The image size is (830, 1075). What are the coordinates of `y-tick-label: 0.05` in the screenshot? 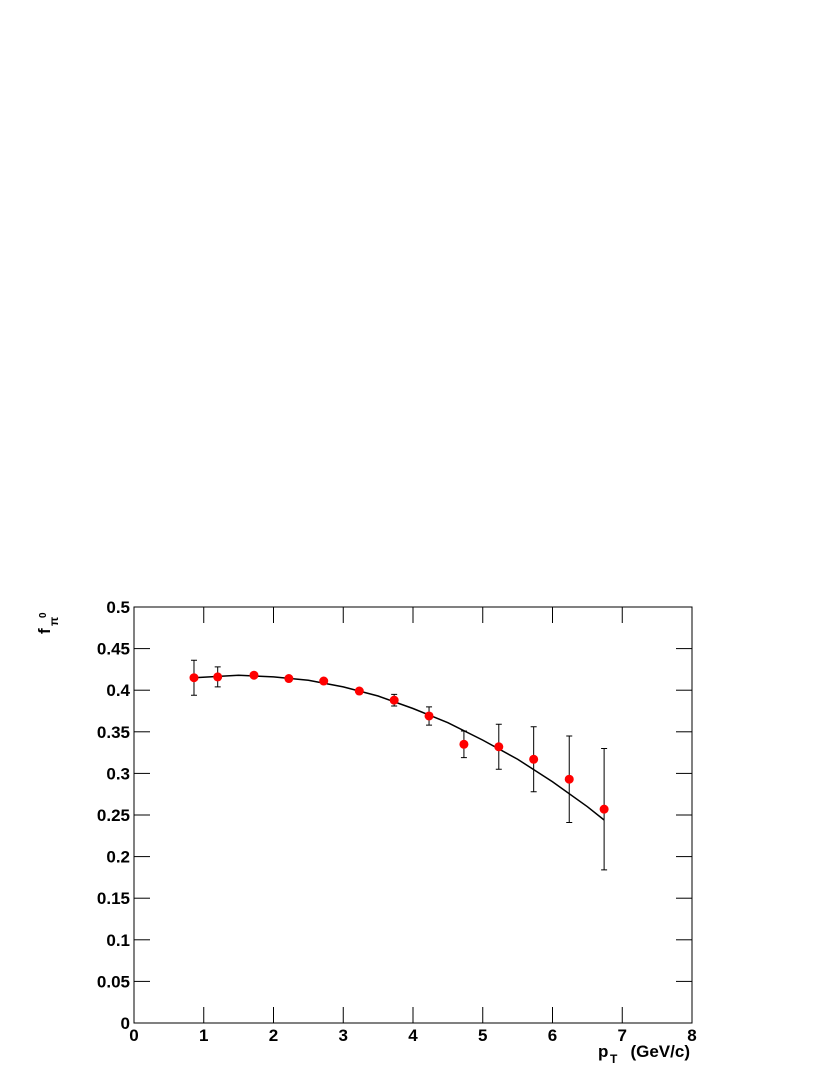 It's located at (113, 981).